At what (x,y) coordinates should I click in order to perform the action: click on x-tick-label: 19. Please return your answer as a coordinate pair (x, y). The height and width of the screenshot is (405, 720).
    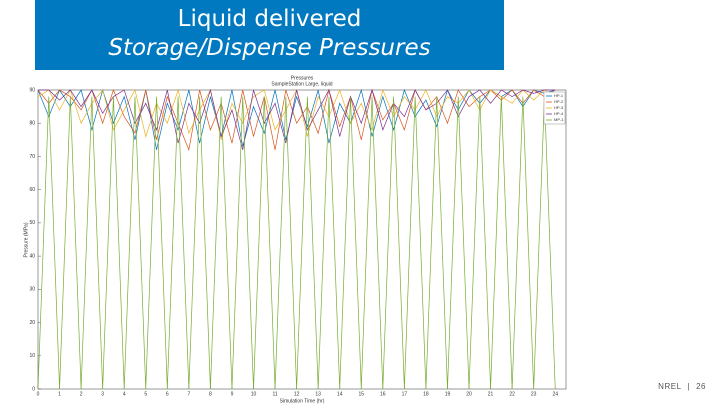
    Looking at the image, I should click on (448, 394).